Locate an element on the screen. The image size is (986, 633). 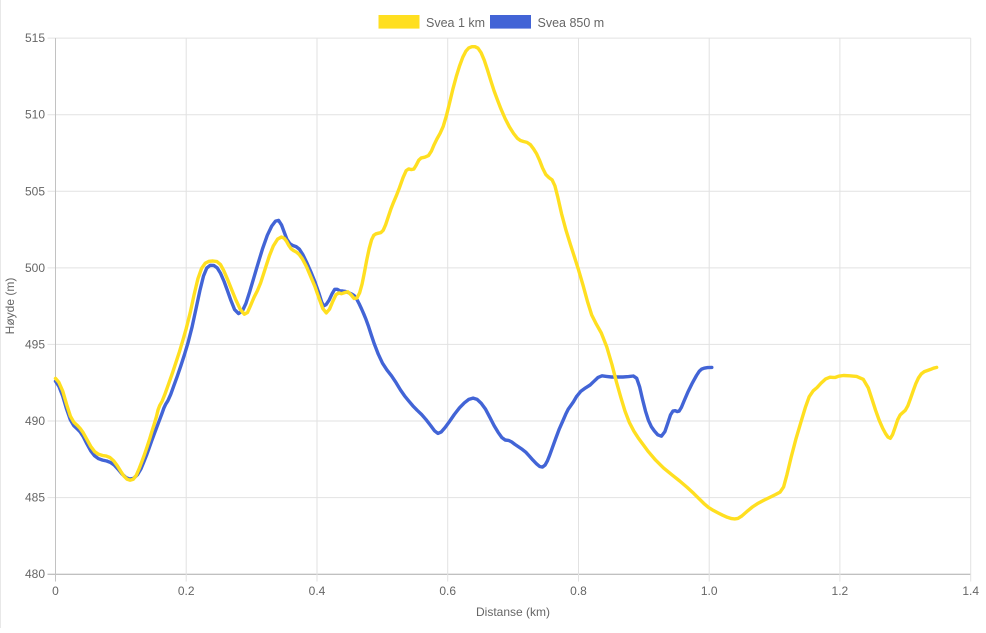
svg-text: Svea 1 km is located at coordinates (455, 23).